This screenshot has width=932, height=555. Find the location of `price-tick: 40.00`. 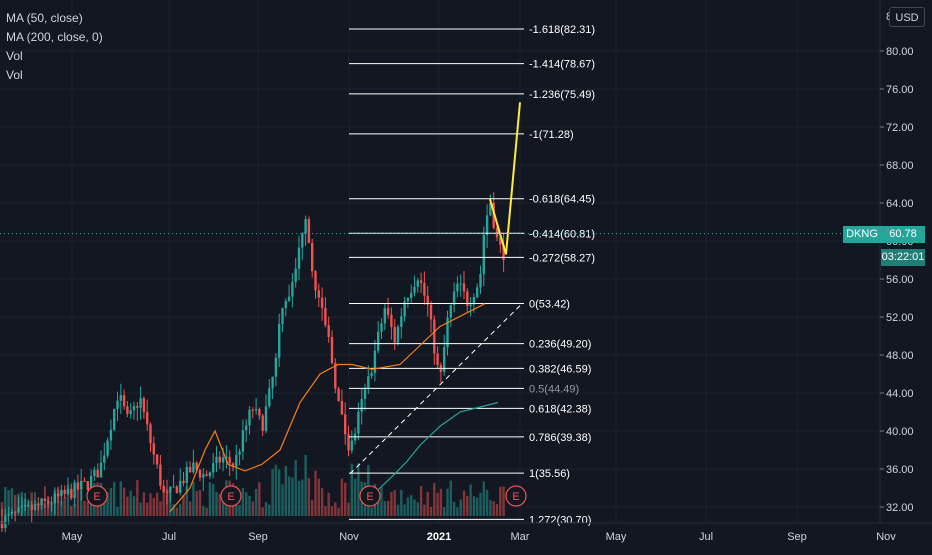

price-tick: 40.00 is located at coordinates (900, 432).